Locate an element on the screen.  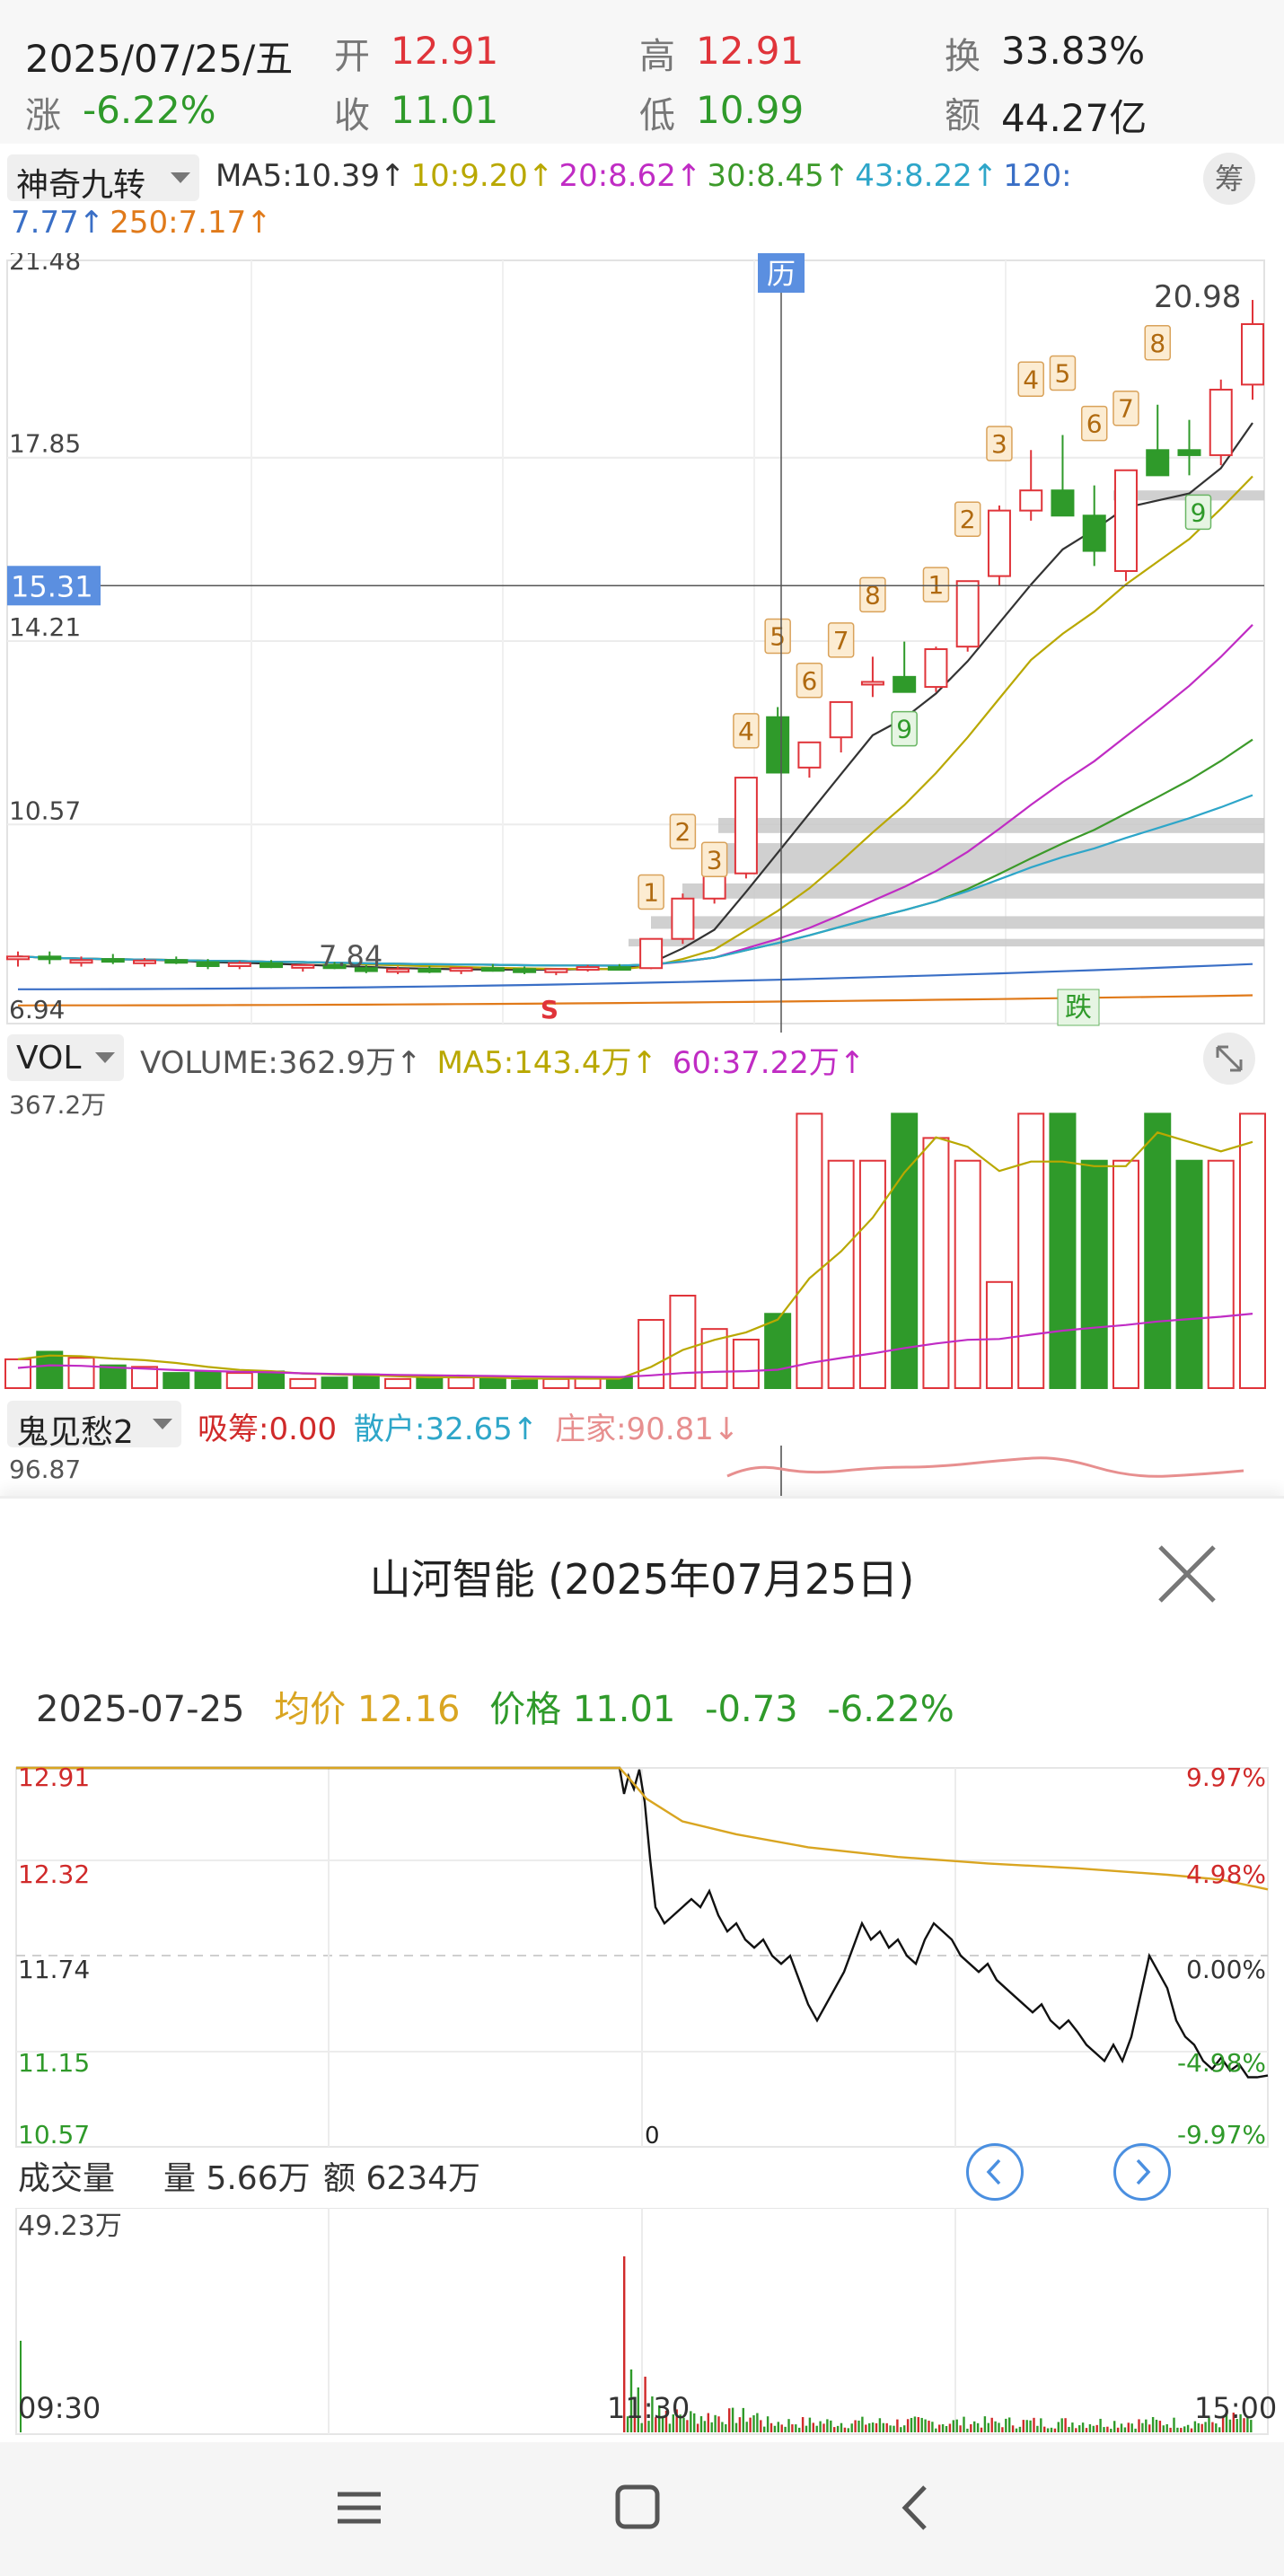
chip-distribution-button: 筹 is located at coordinates (1229, 179).